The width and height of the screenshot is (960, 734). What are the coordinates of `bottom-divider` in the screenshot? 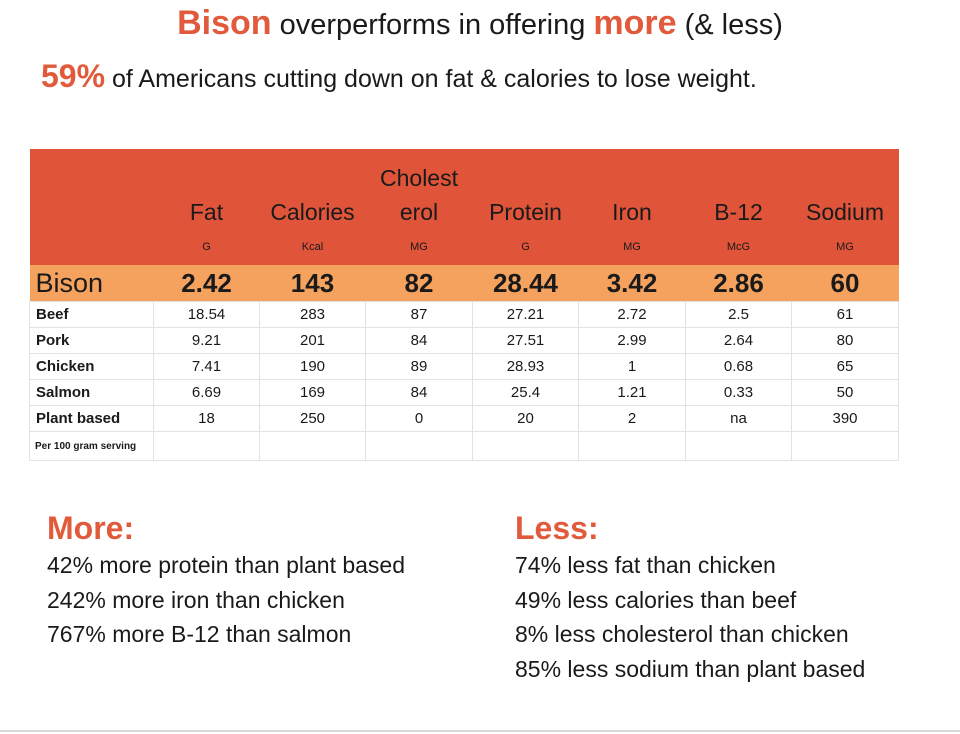 It's located at (480, 731).